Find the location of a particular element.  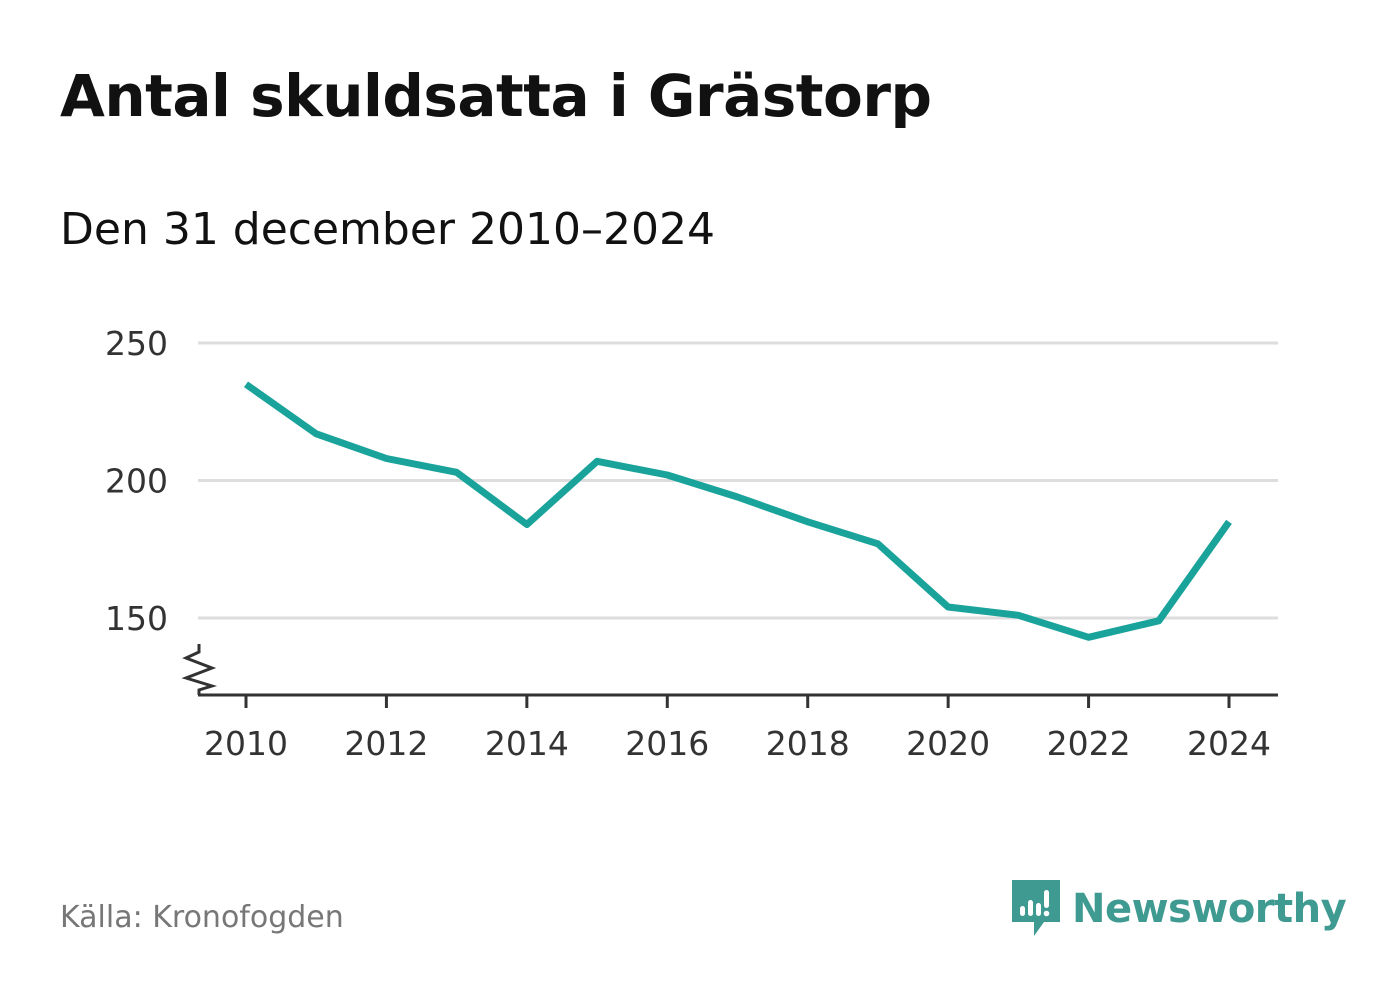

x-tick-label: 2016 is located at coordinates (667, 743).